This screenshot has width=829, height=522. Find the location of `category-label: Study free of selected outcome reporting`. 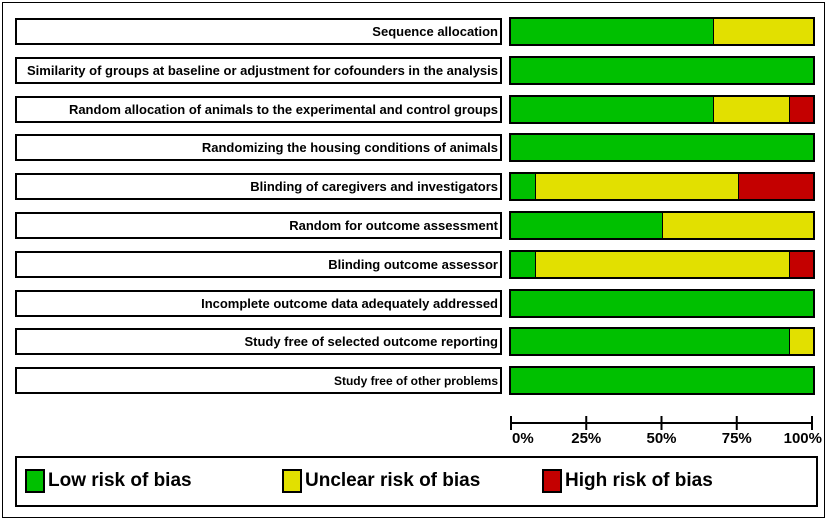

category-label: Study free of selected outcome reporting is located at coordinates (258, 341).